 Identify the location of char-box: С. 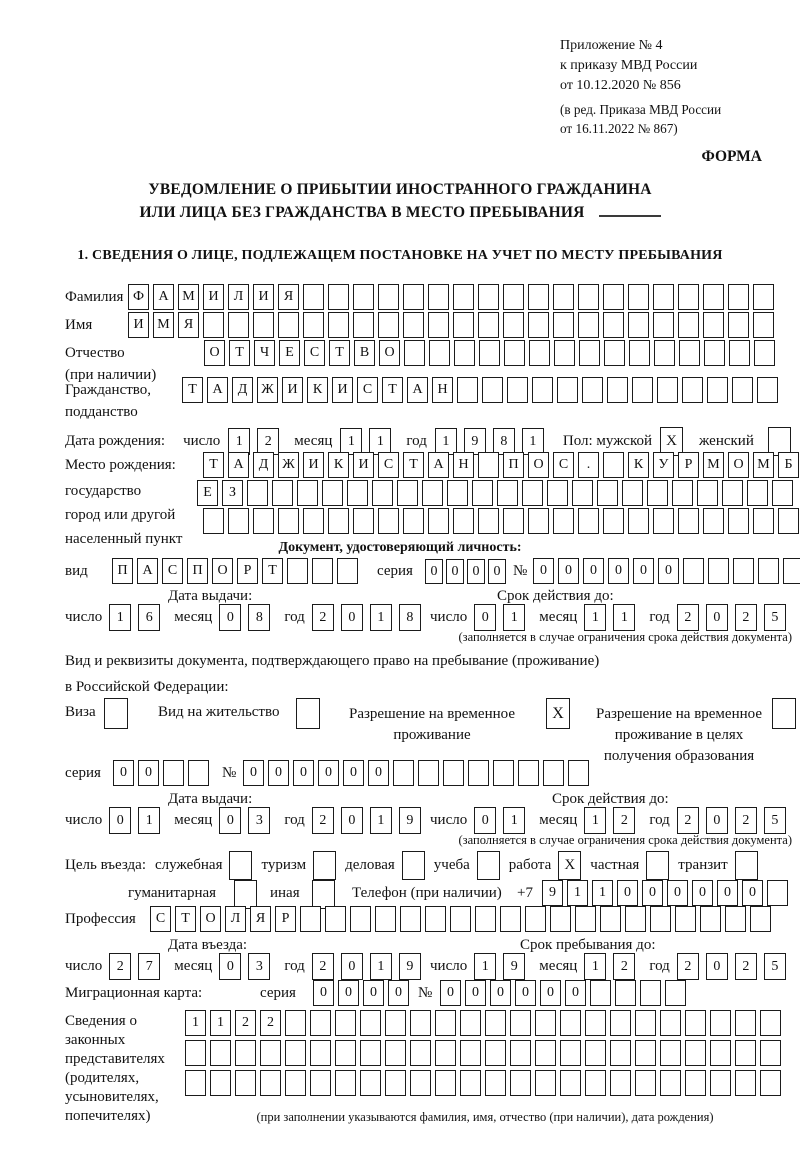
(172, 571).